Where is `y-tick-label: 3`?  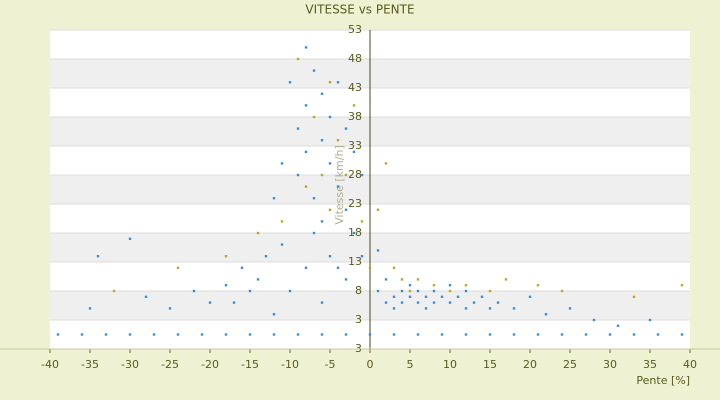 y-tick-label: 3 is located at coordinates (358, 319).